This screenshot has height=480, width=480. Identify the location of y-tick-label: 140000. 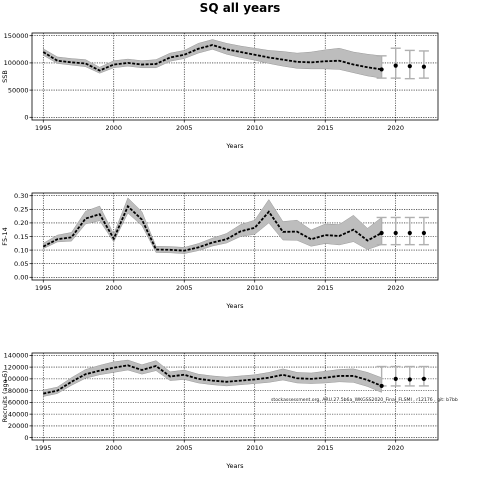
(16, 356).